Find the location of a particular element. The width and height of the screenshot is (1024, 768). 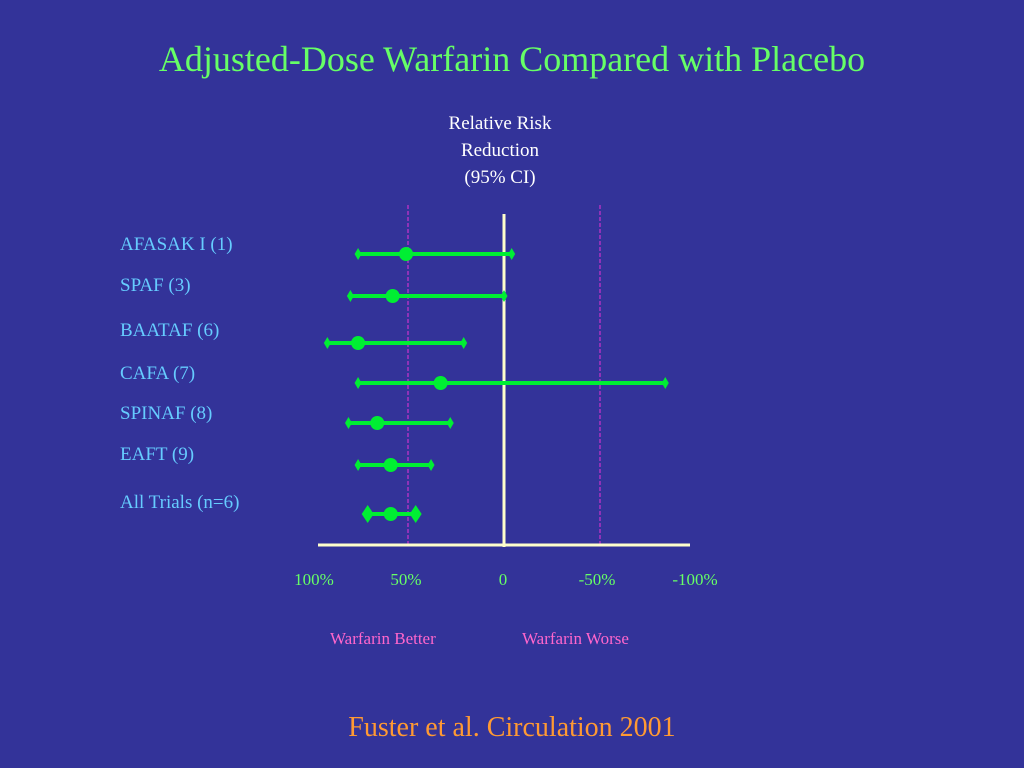

trial-label-eaft: EAFT (9) is located at coordinates (157, 454).